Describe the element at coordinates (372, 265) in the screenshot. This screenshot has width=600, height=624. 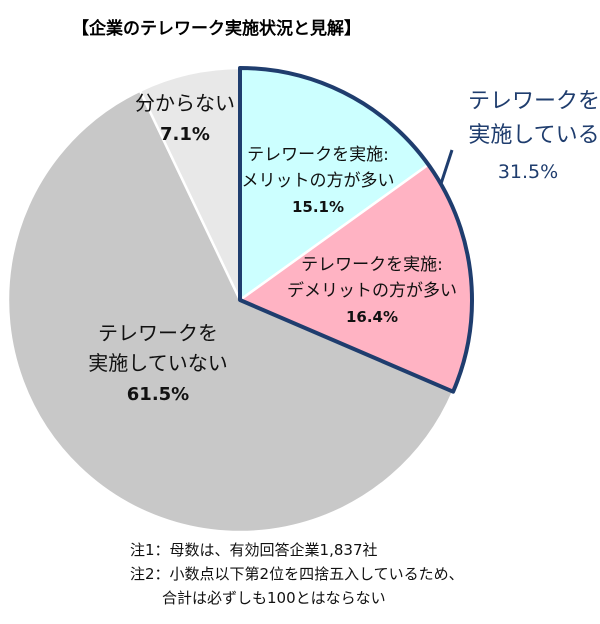
I see `slice-demerit-label: テレワークを実施:` at that location.